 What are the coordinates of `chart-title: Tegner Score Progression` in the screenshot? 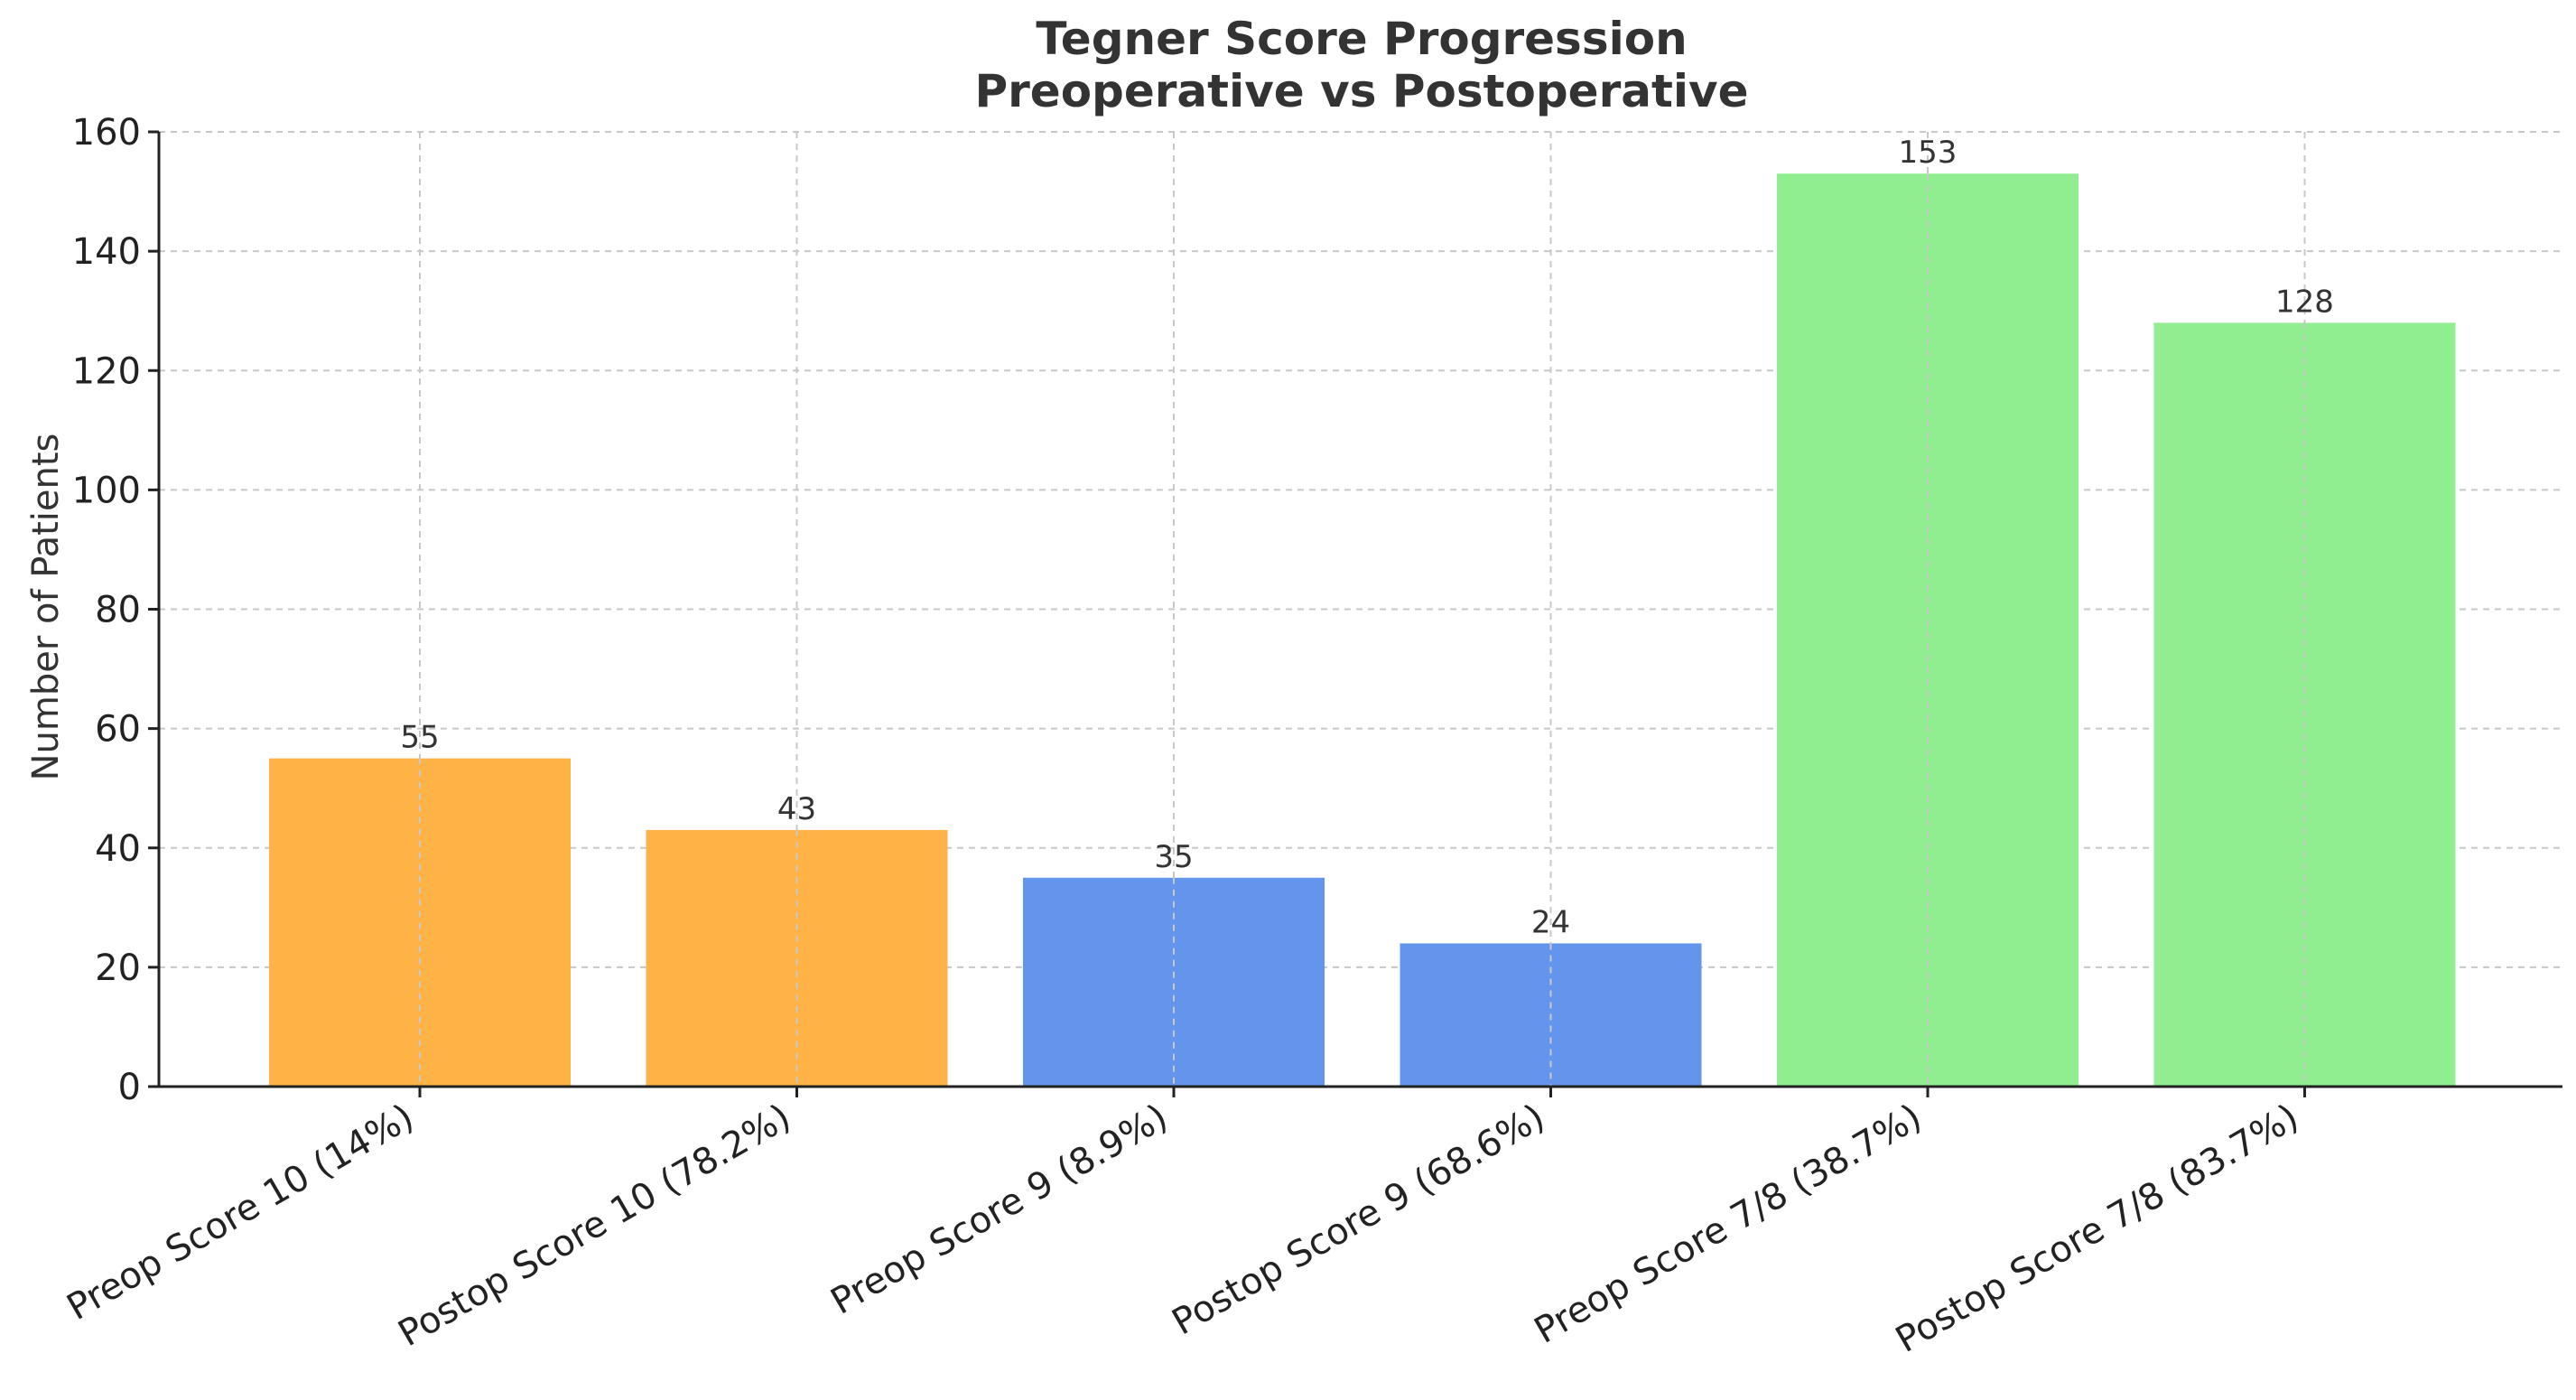 It's located at (1361, 39).